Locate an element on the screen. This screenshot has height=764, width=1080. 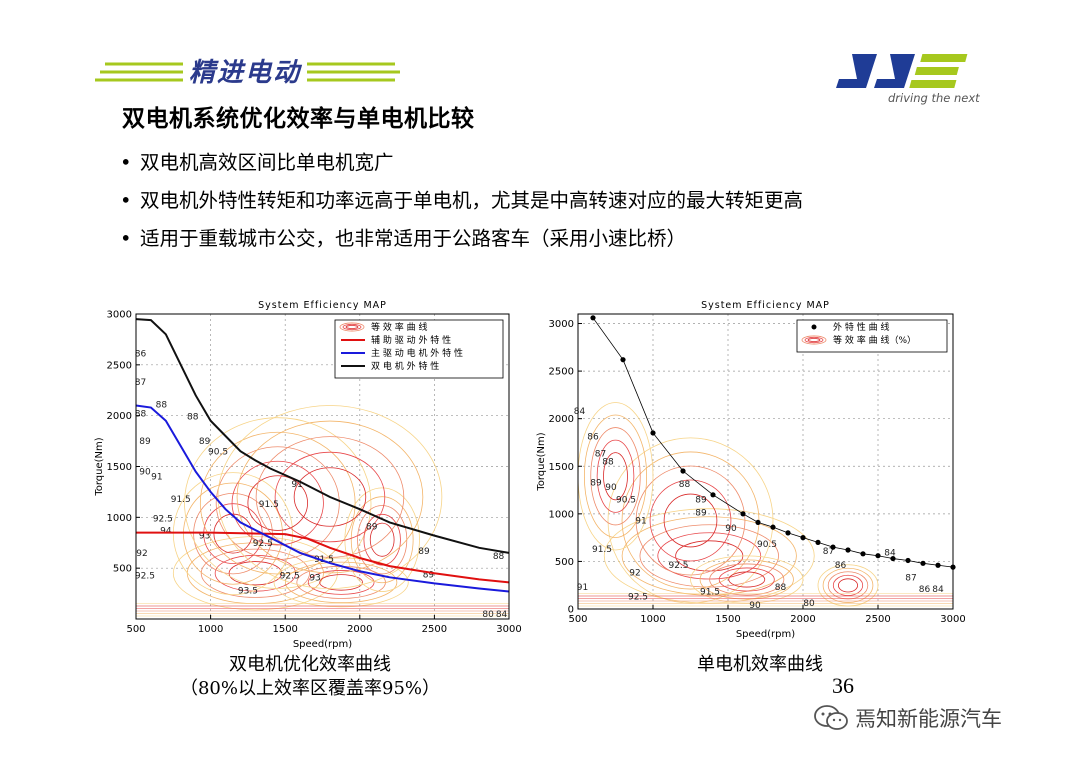
y-tick-label: 2500 is located at coordinates (119, 365).